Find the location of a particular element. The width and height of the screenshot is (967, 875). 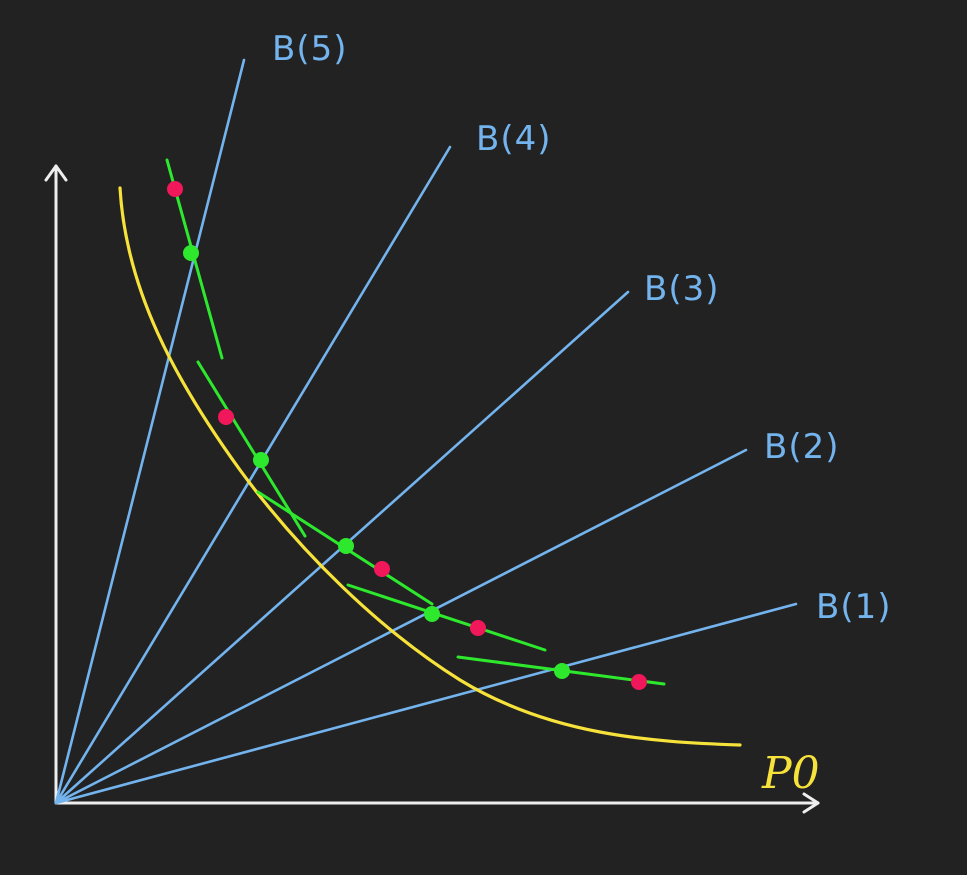

x-axis-arrow-icon is located at coordinates (811, 803).